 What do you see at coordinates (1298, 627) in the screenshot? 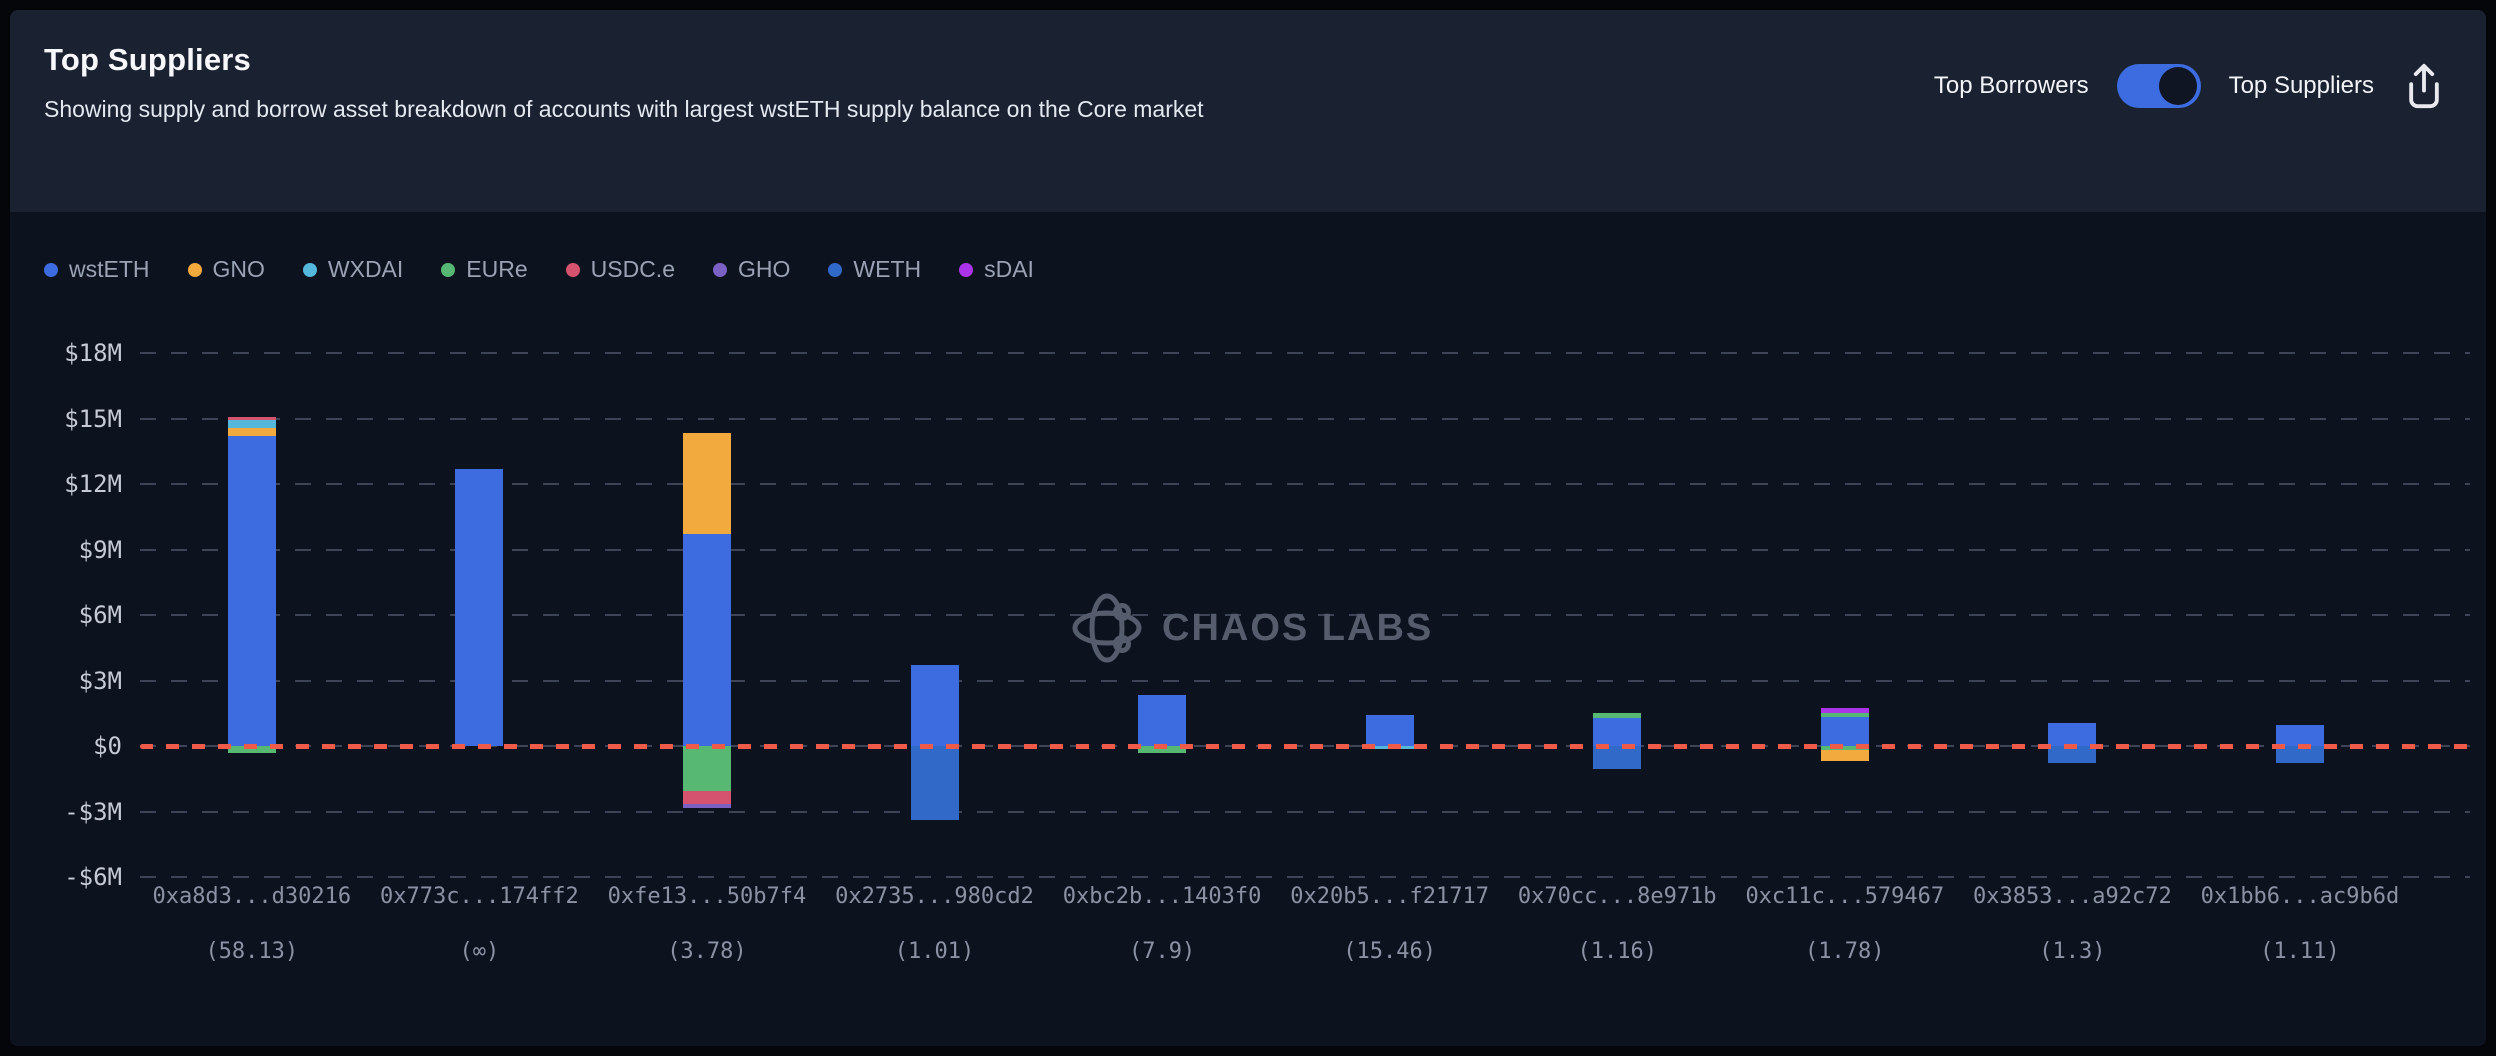
I see `watermark-text: CHAOS LABS` at bounding box center [1298, 627].